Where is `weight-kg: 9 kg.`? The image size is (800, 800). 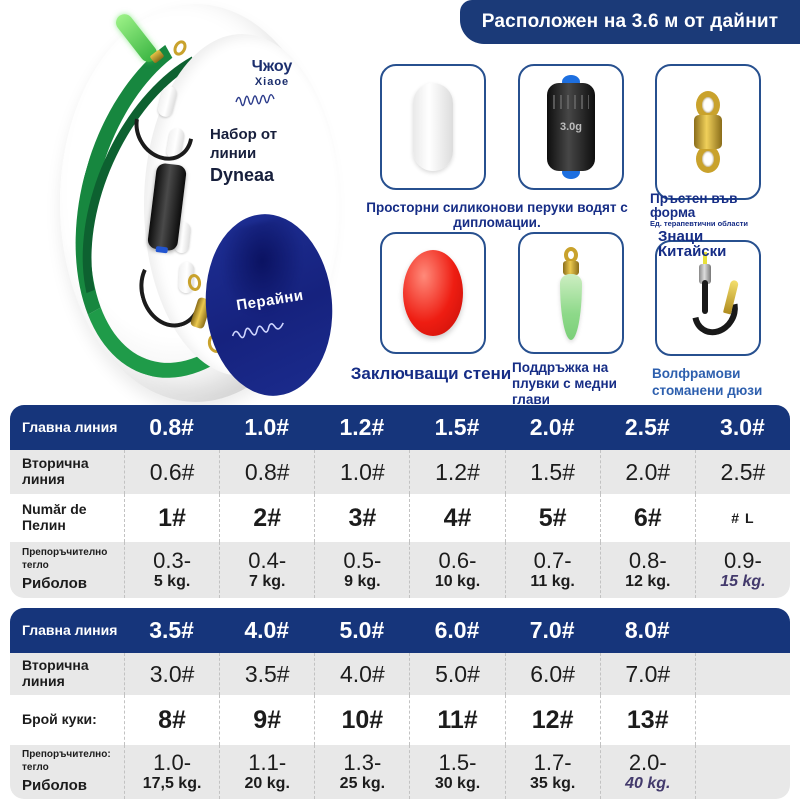
weight-kg: 9 kg. is located at coordinates (362, 582).